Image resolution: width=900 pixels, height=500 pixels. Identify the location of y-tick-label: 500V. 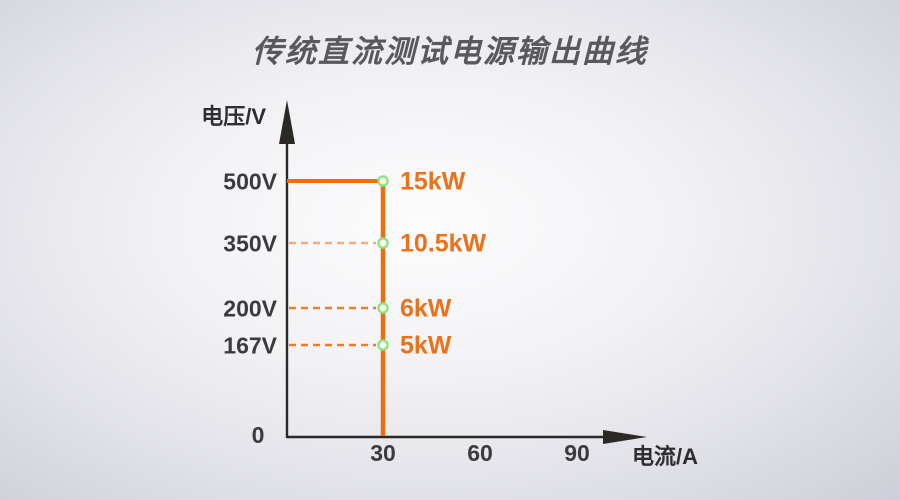
(250, 182).